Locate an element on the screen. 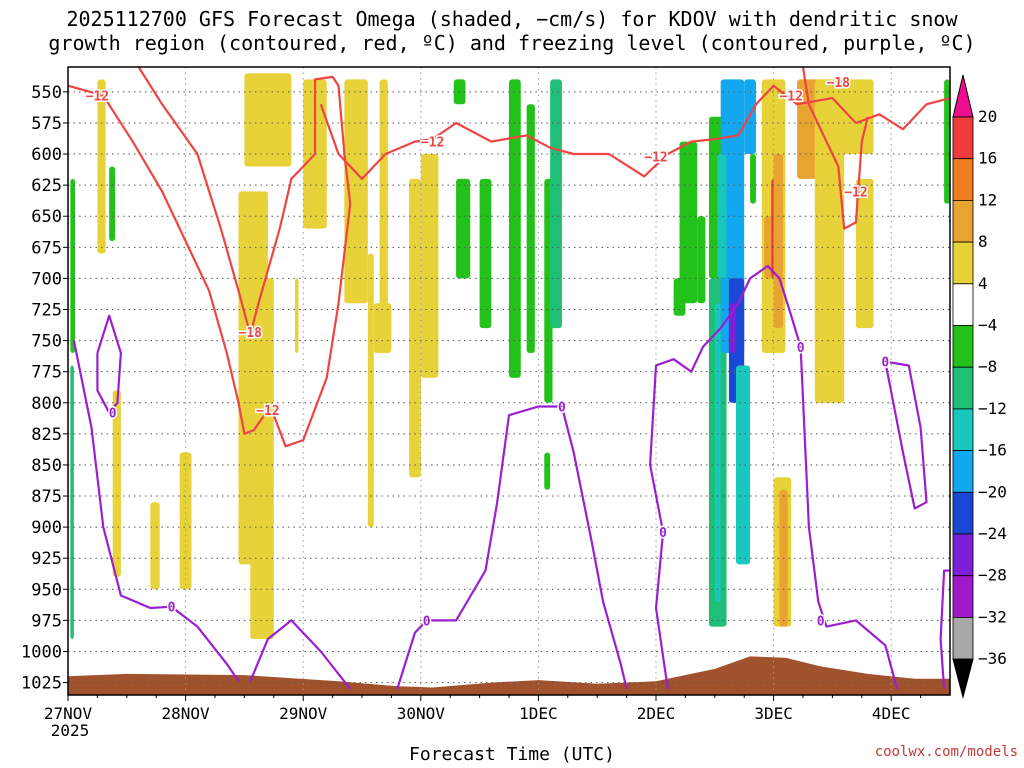 Image resolution: width=1024 pixels, height=768 pixels. colorbar-label: −8 is located at coordinates (987, 366).